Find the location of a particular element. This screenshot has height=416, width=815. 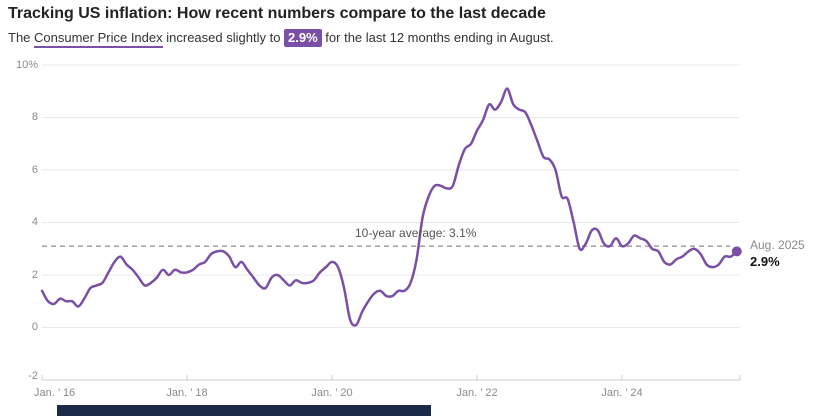

cropped-page-element-bar is located at coordinates (244, 410).